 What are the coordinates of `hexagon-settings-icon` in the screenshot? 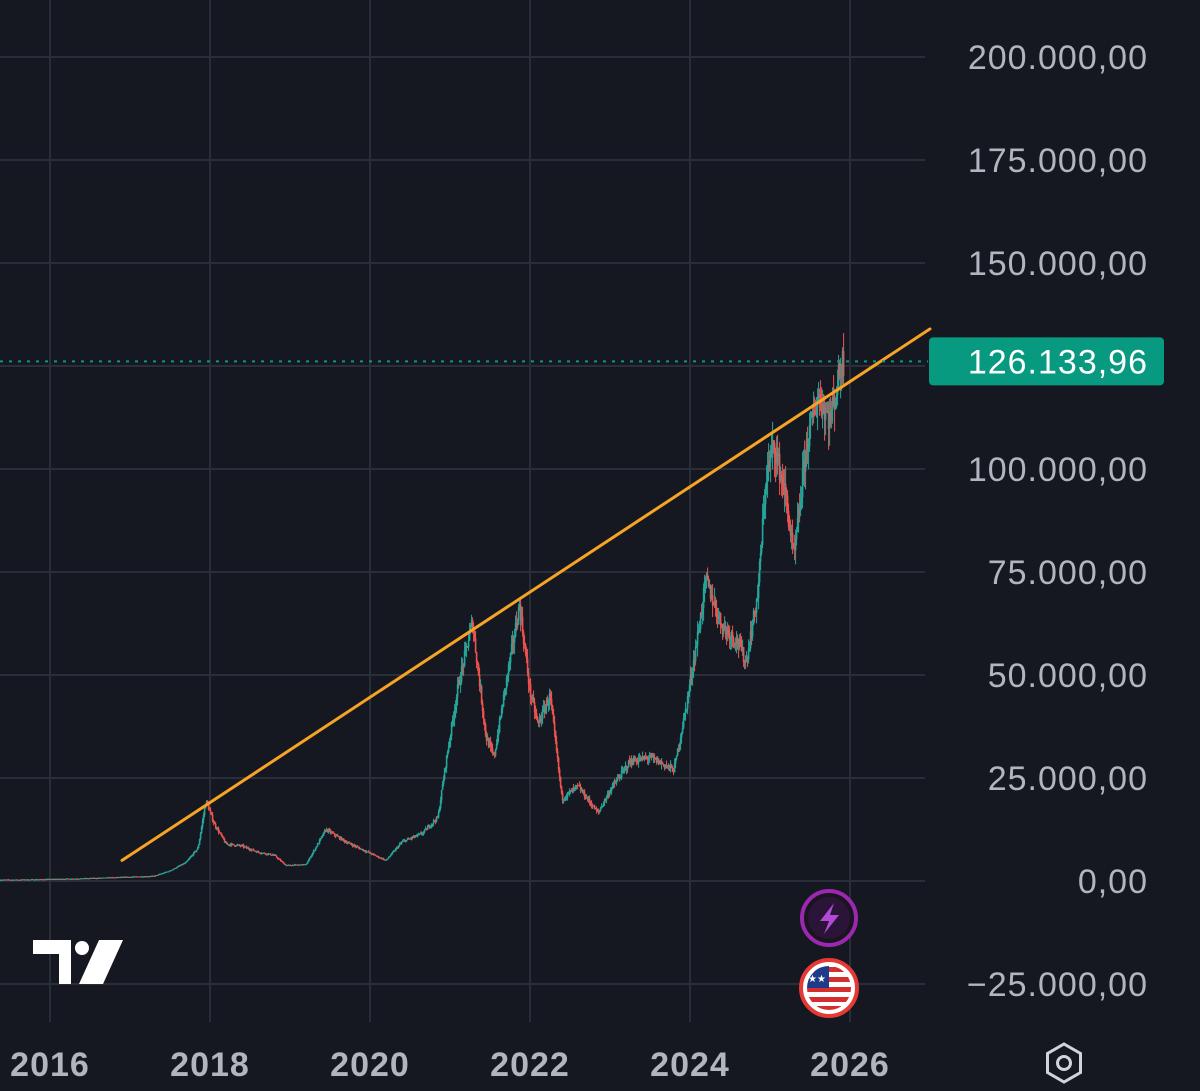 It's located at (1064, 1063).